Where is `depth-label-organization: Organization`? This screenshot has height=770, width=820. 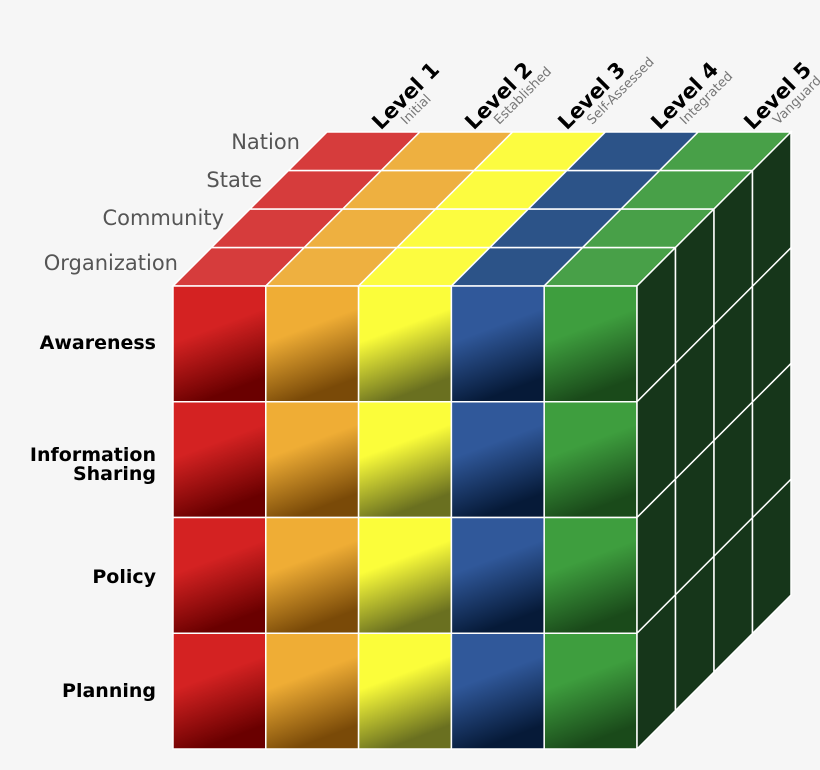 depth-label-organization: Organization is located at coordinates (110, 263).